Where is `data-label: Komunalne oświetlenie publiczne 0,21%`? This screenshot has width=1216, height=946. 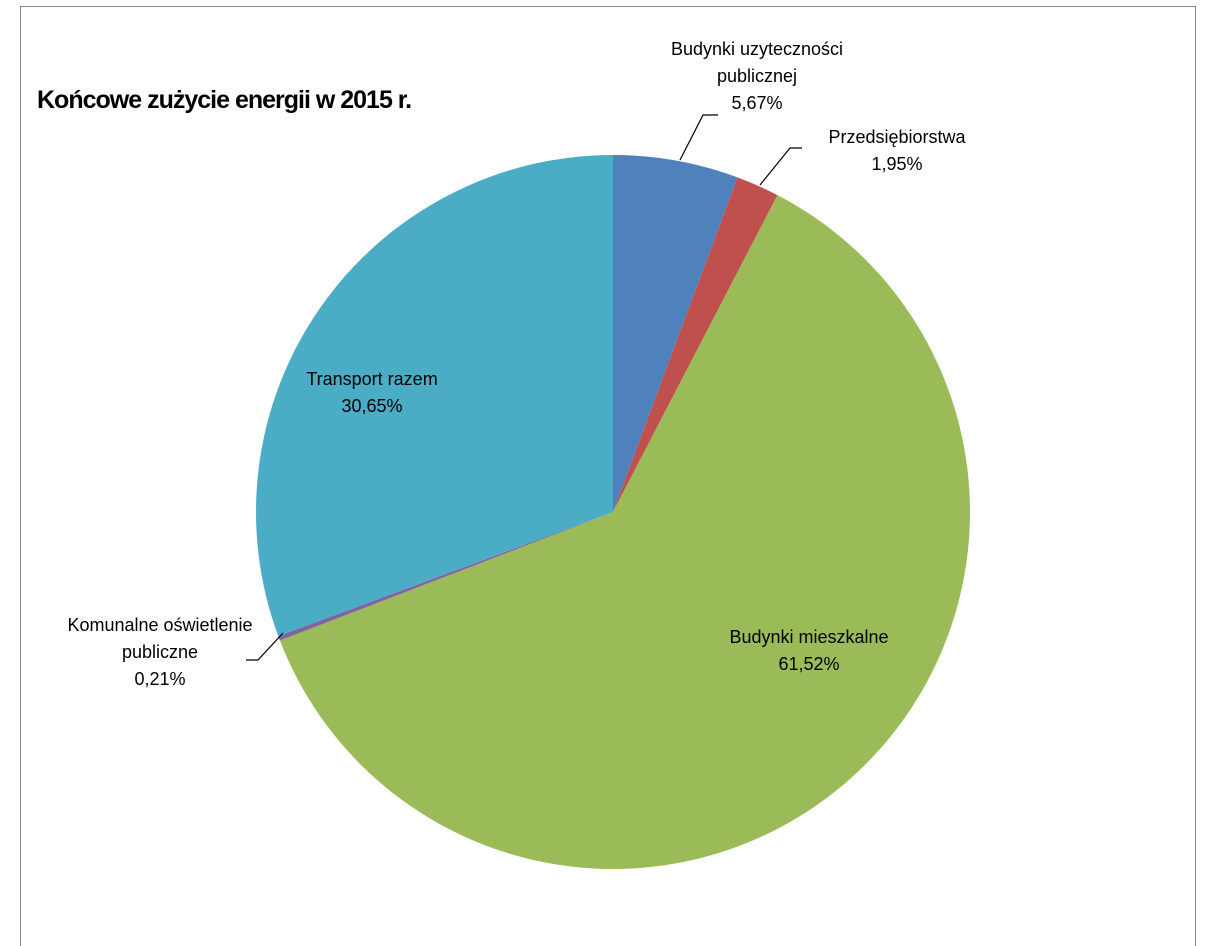
data-label: Komunalne oświetlenie publiczne 0,21% is located at coordinates (160, 652).